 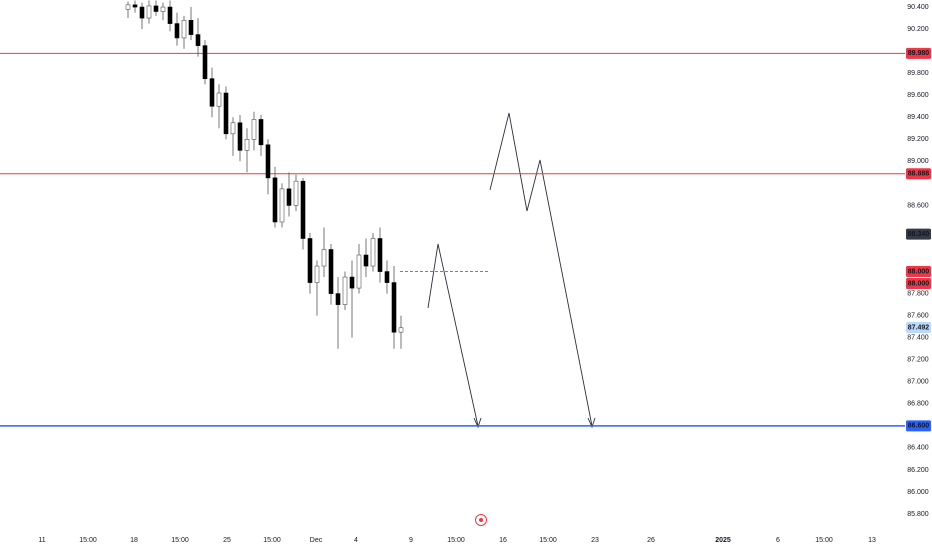 What do you see at coordinates (918, 139) in the screenshot?
I see `y-tick-label: 89.200` at bounding box center [918, 139].